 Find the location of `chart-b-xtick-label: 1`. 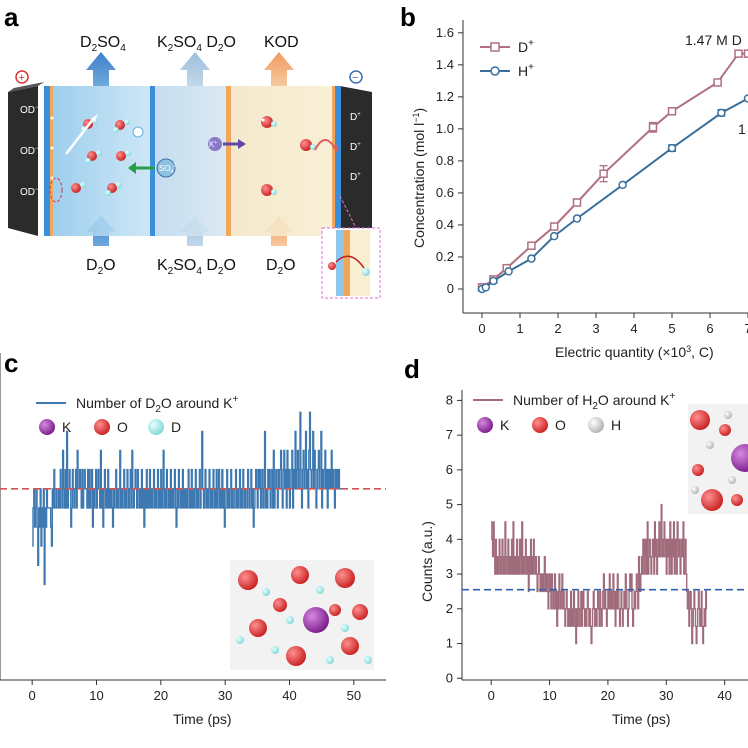

chart-b-xtick-label: 1 is located at coordinates (519, 328).